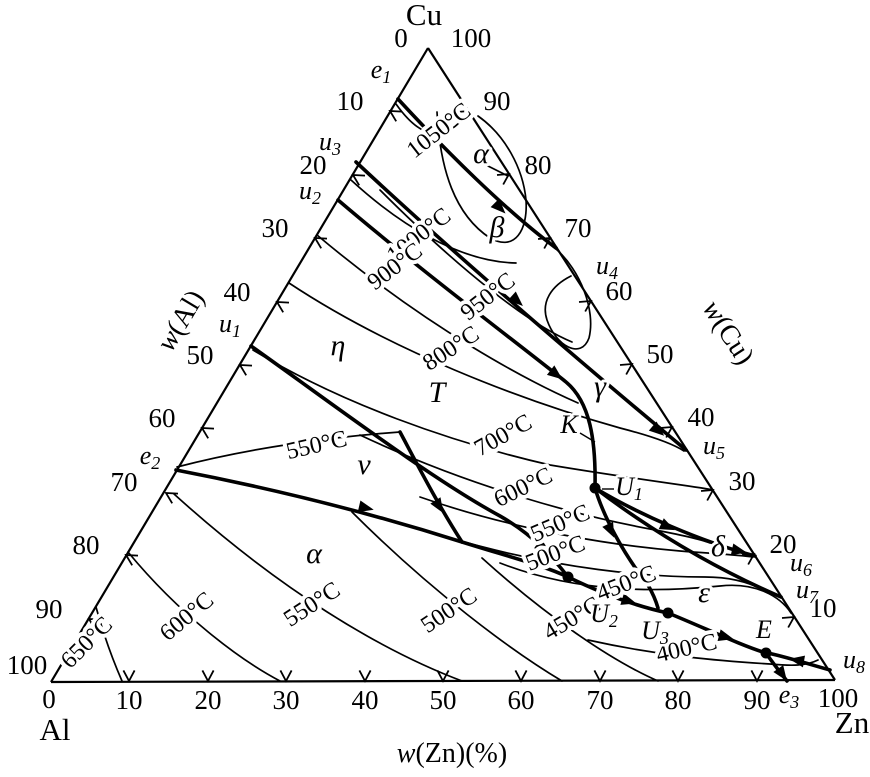  Describe the element at coordinates (742, 481) in the screenshot. I see `tick-label-right-30: 30` at that location.